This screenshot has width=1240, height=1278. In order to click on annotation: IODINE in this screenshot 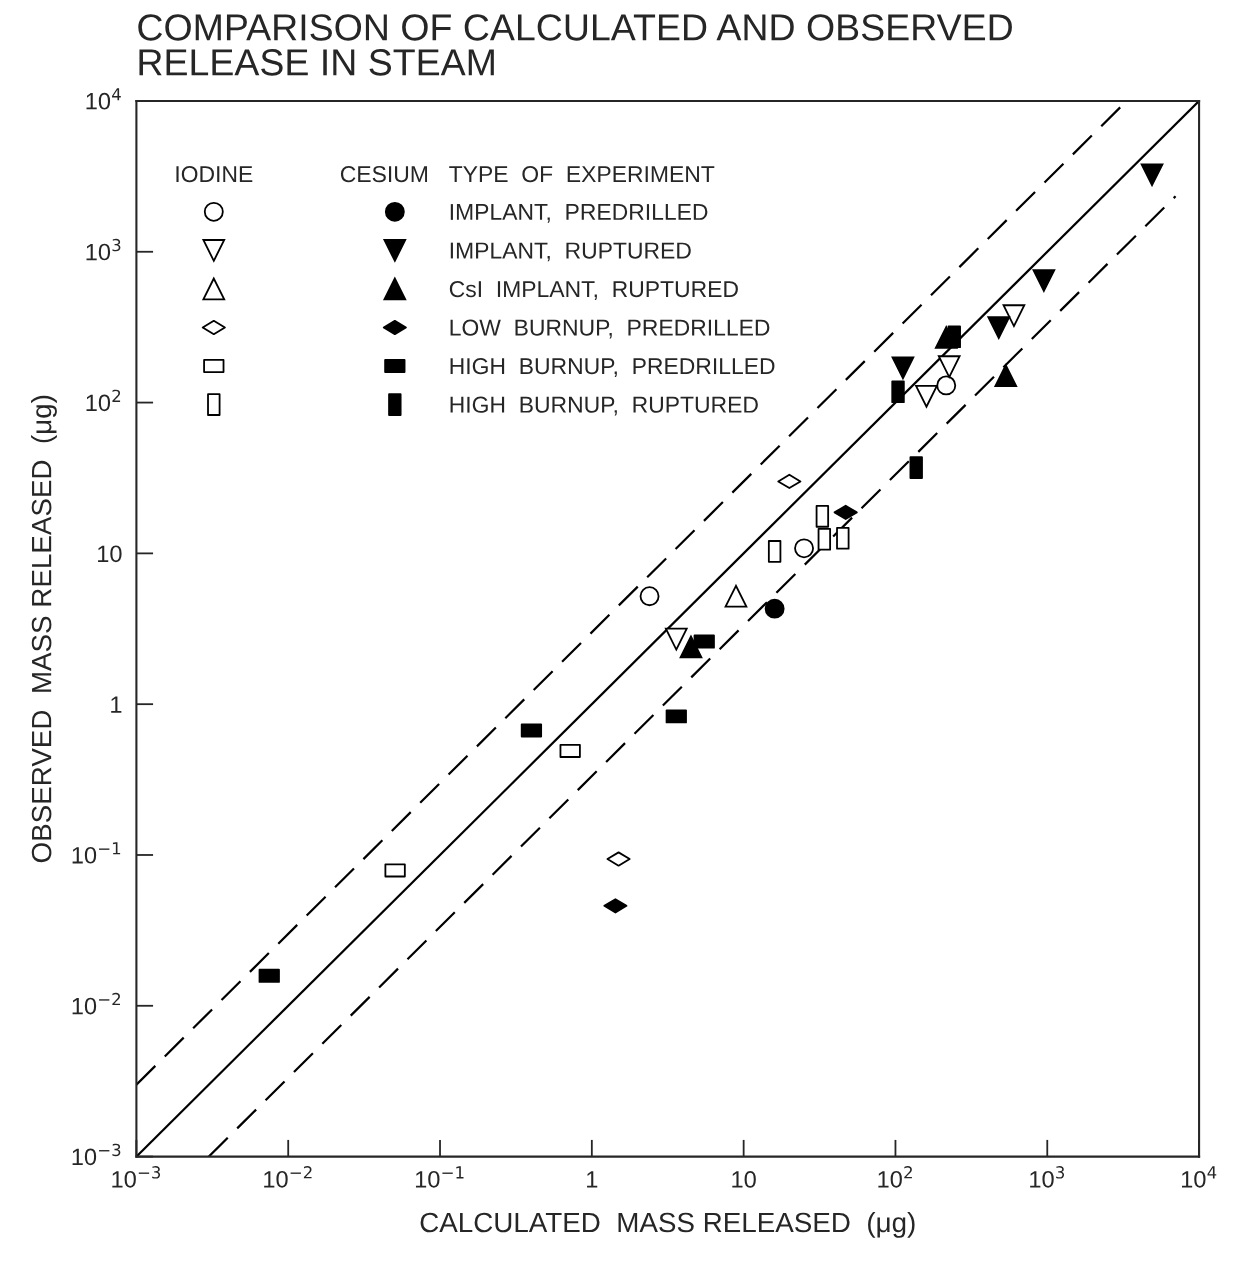, I will do `click(214, 174)`.